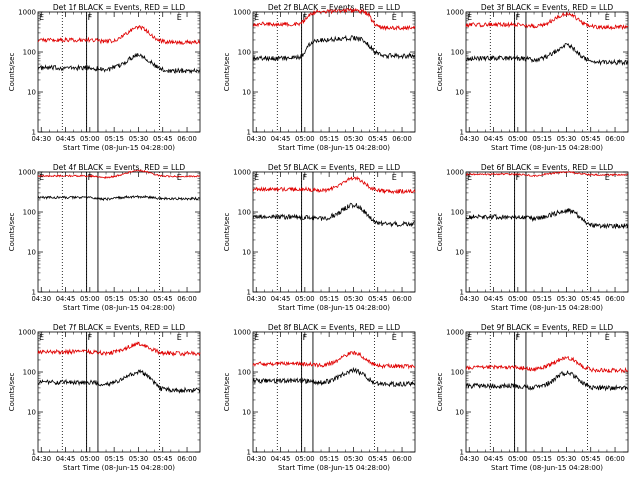 The height and width of the screenshot is (480, 640). I want to click on chart-title: Det 9f BLACK = Events, RED = LLD, so click(547, 327).